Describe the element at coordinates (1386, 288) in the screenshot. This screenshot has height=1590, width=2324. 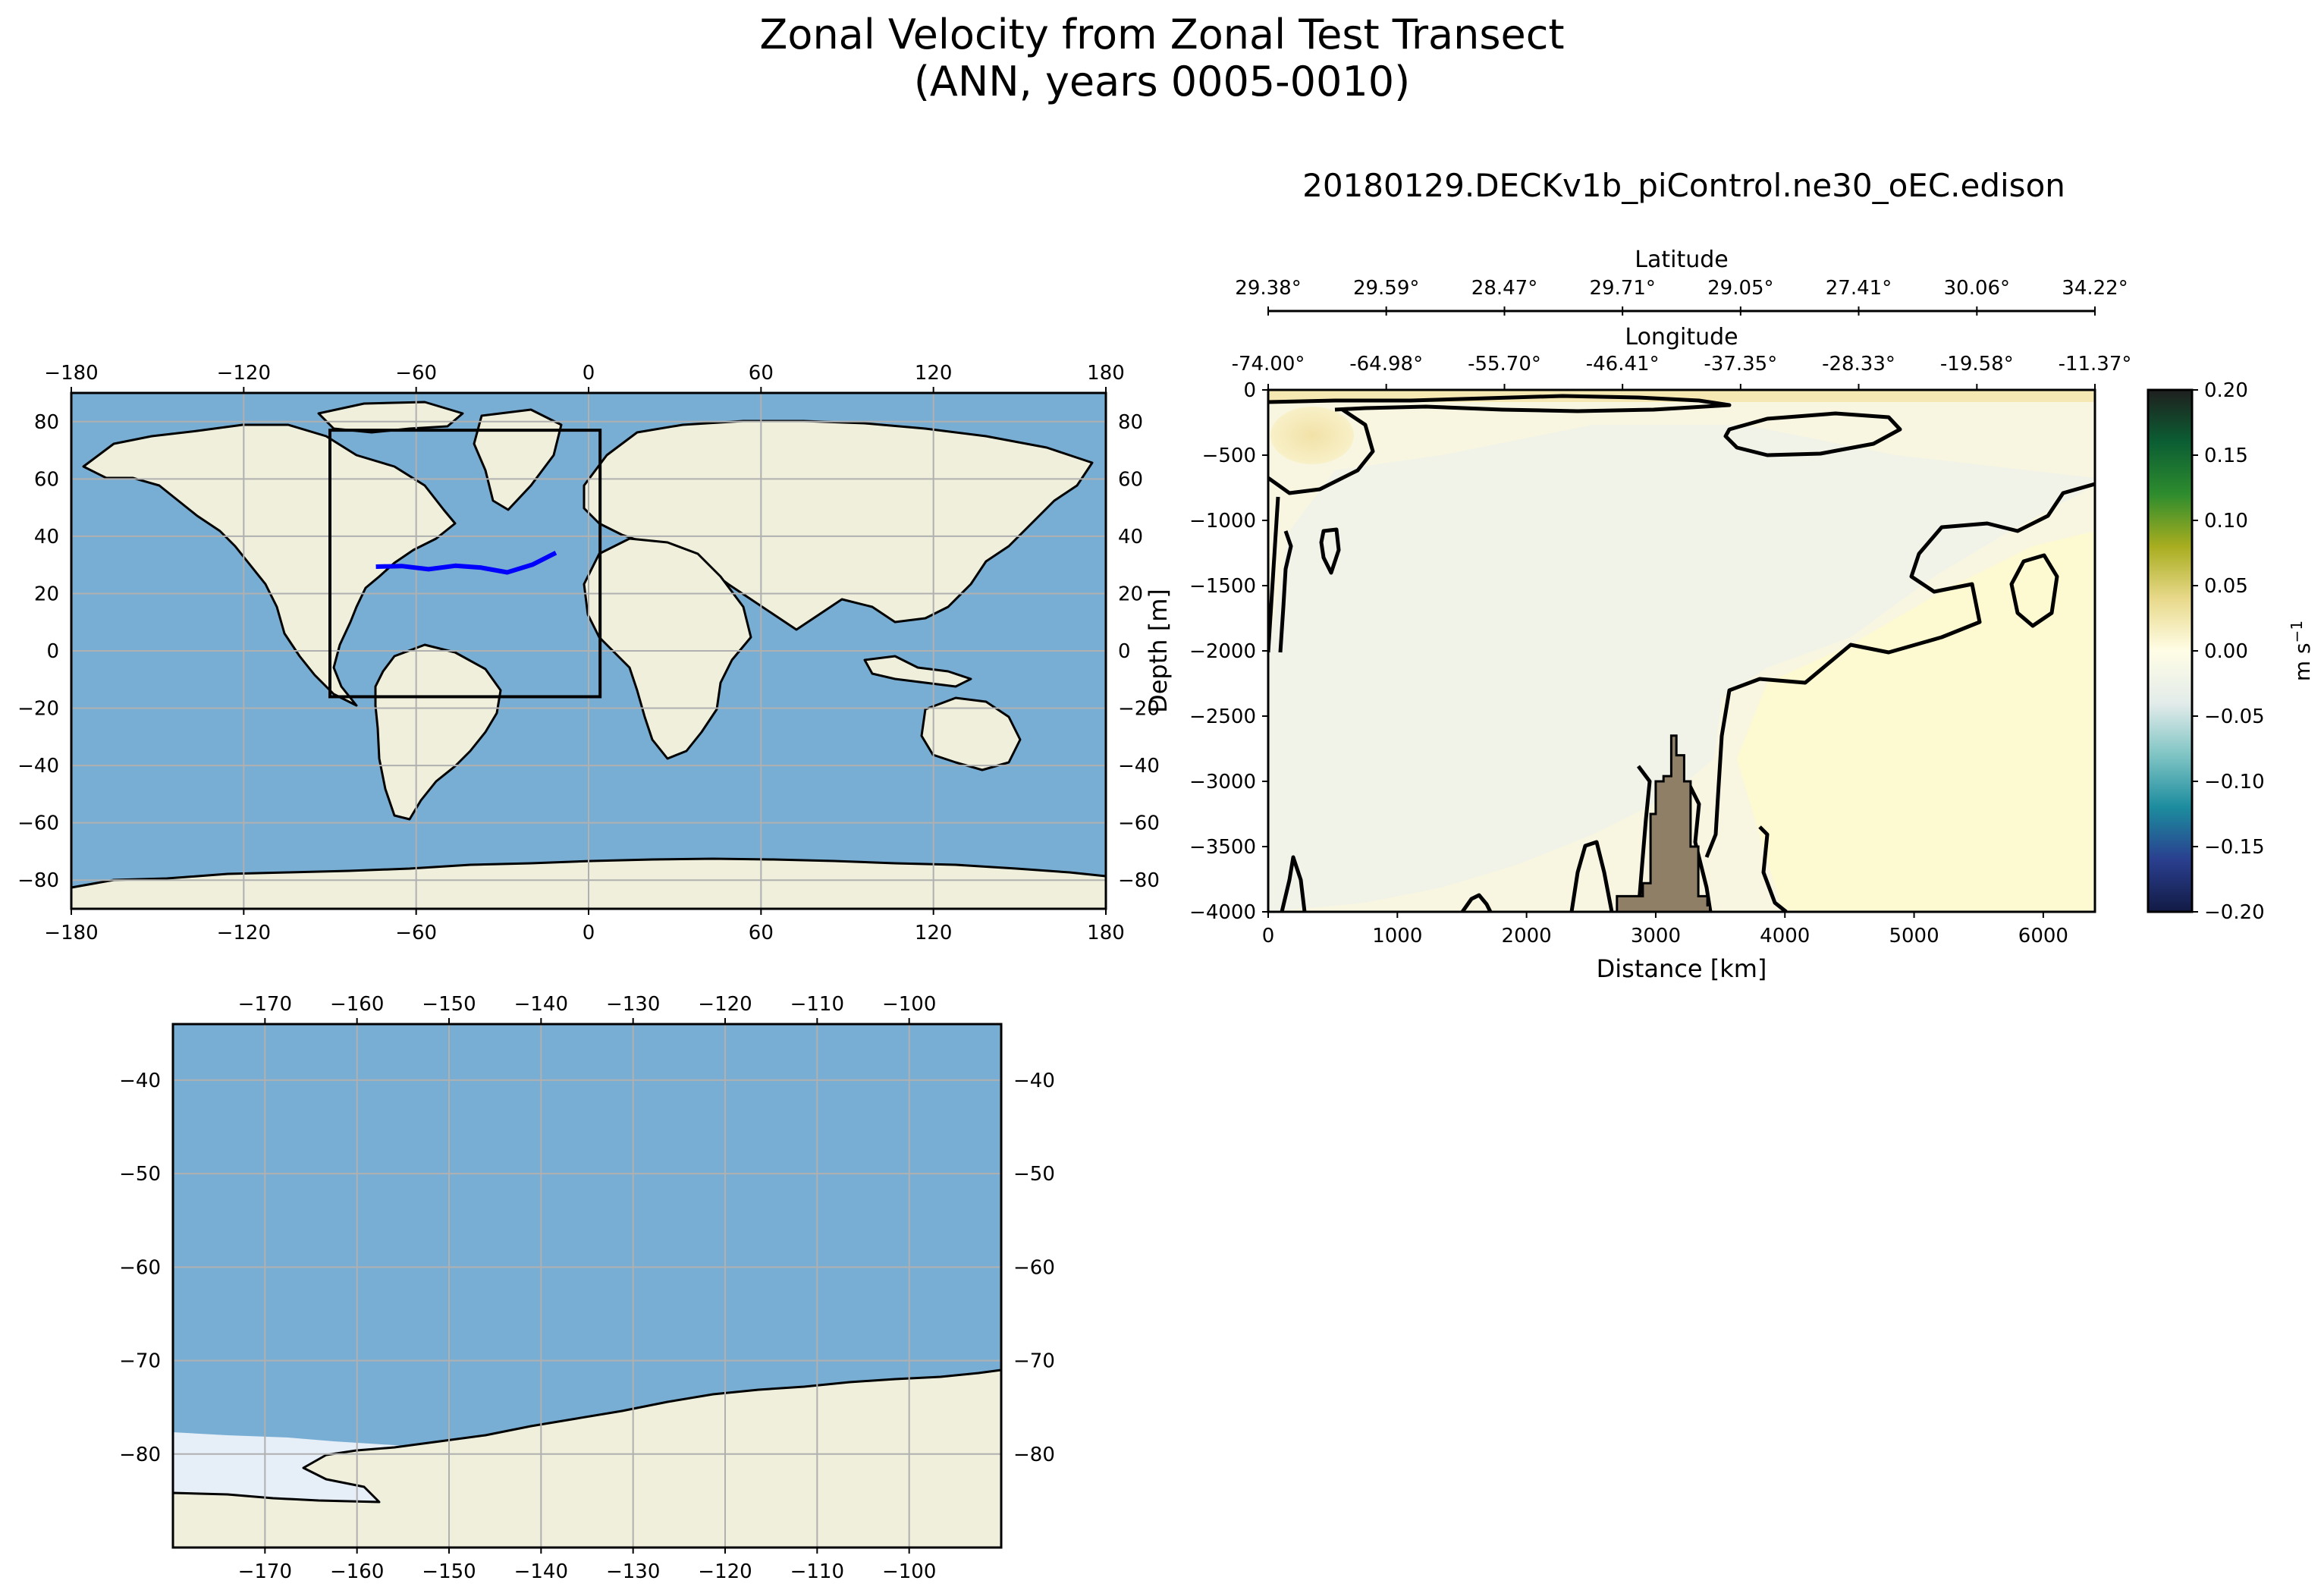
I see `latitude-tick-label: 29.59°` at that location.